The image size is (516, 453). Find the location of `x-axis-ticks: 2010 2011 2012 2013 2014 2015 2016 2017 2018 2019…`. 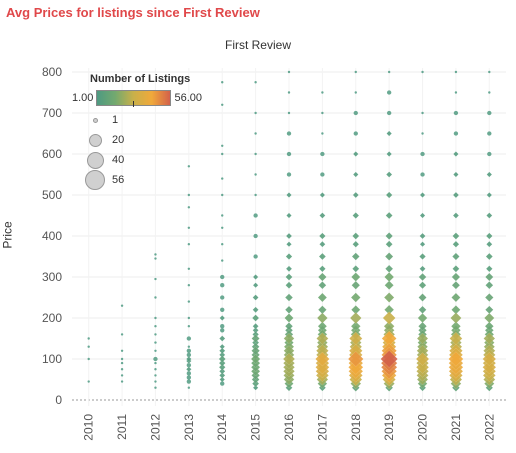

x-axis-ticks: 2010 2011 2012 2013 2014 2015 2016 2017 2018 2019… is located at coordinates (289, 427).